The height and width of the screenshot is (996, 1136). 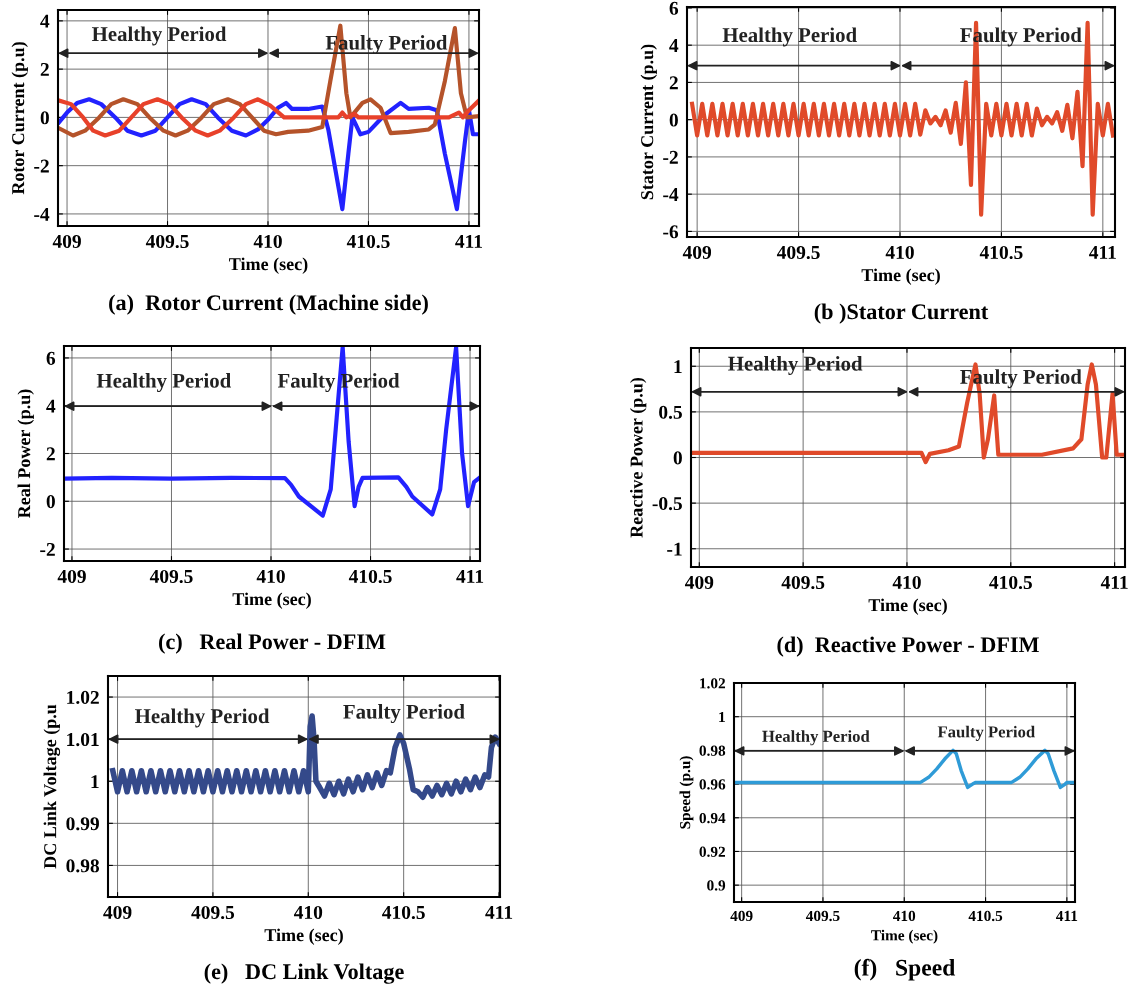 What do you see at coordinates (272, 643) in the screenshot?
I see `text: (c) Real Power - DFIM` at bounding box center [272, 643].